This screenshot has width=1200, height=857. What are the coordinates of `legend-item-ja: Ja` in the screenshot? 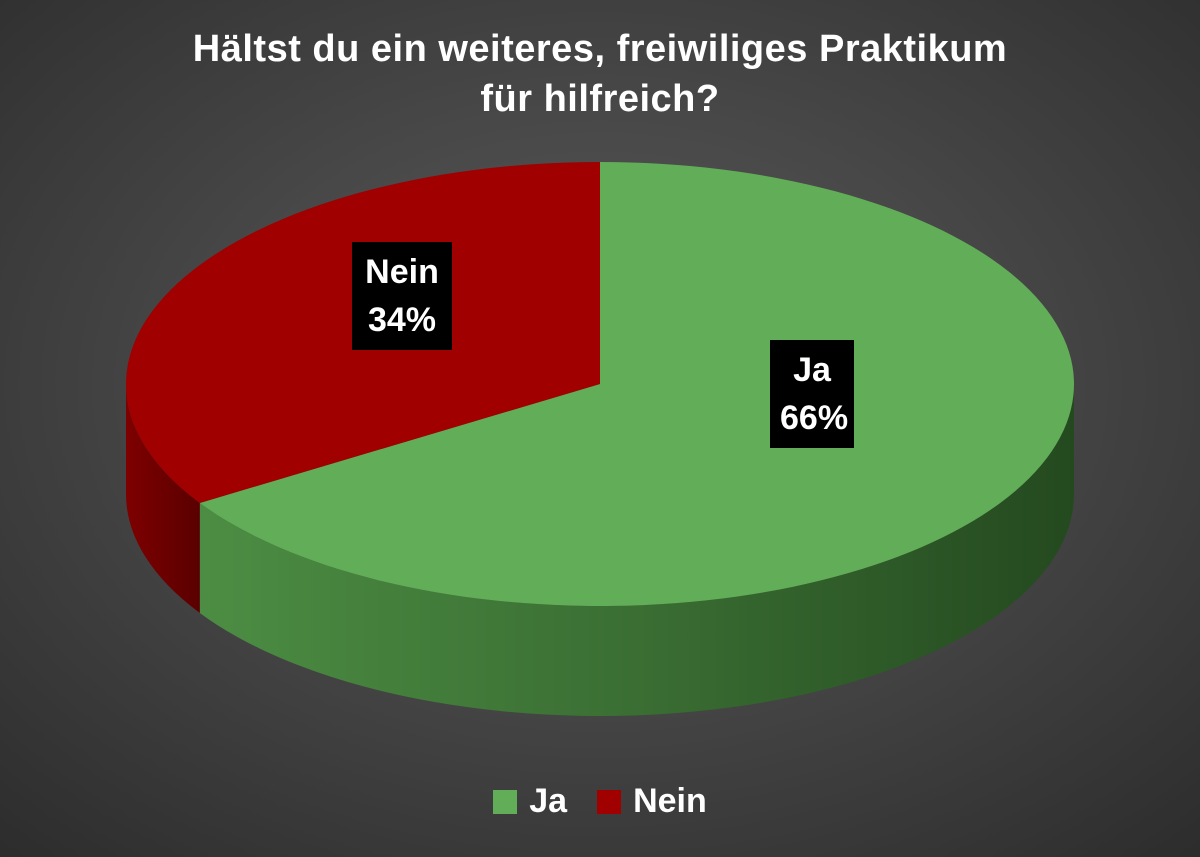 It's located at (530, 801).